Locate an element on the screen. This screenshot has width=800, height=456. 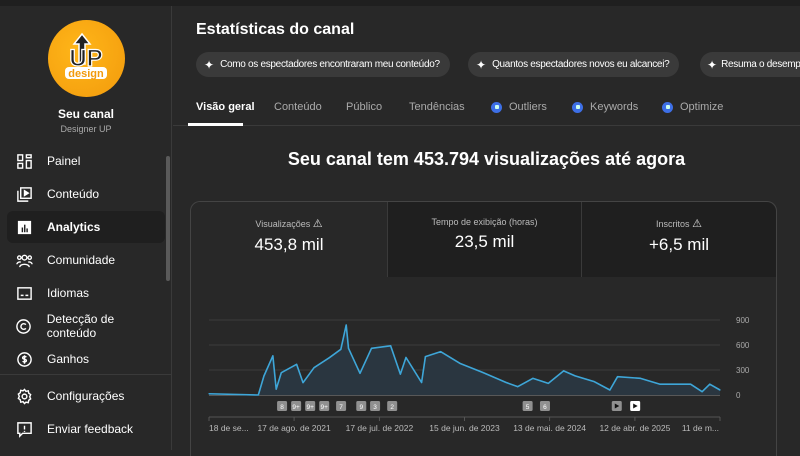
publish-marker: 6 is located at coordinates (544, 406).